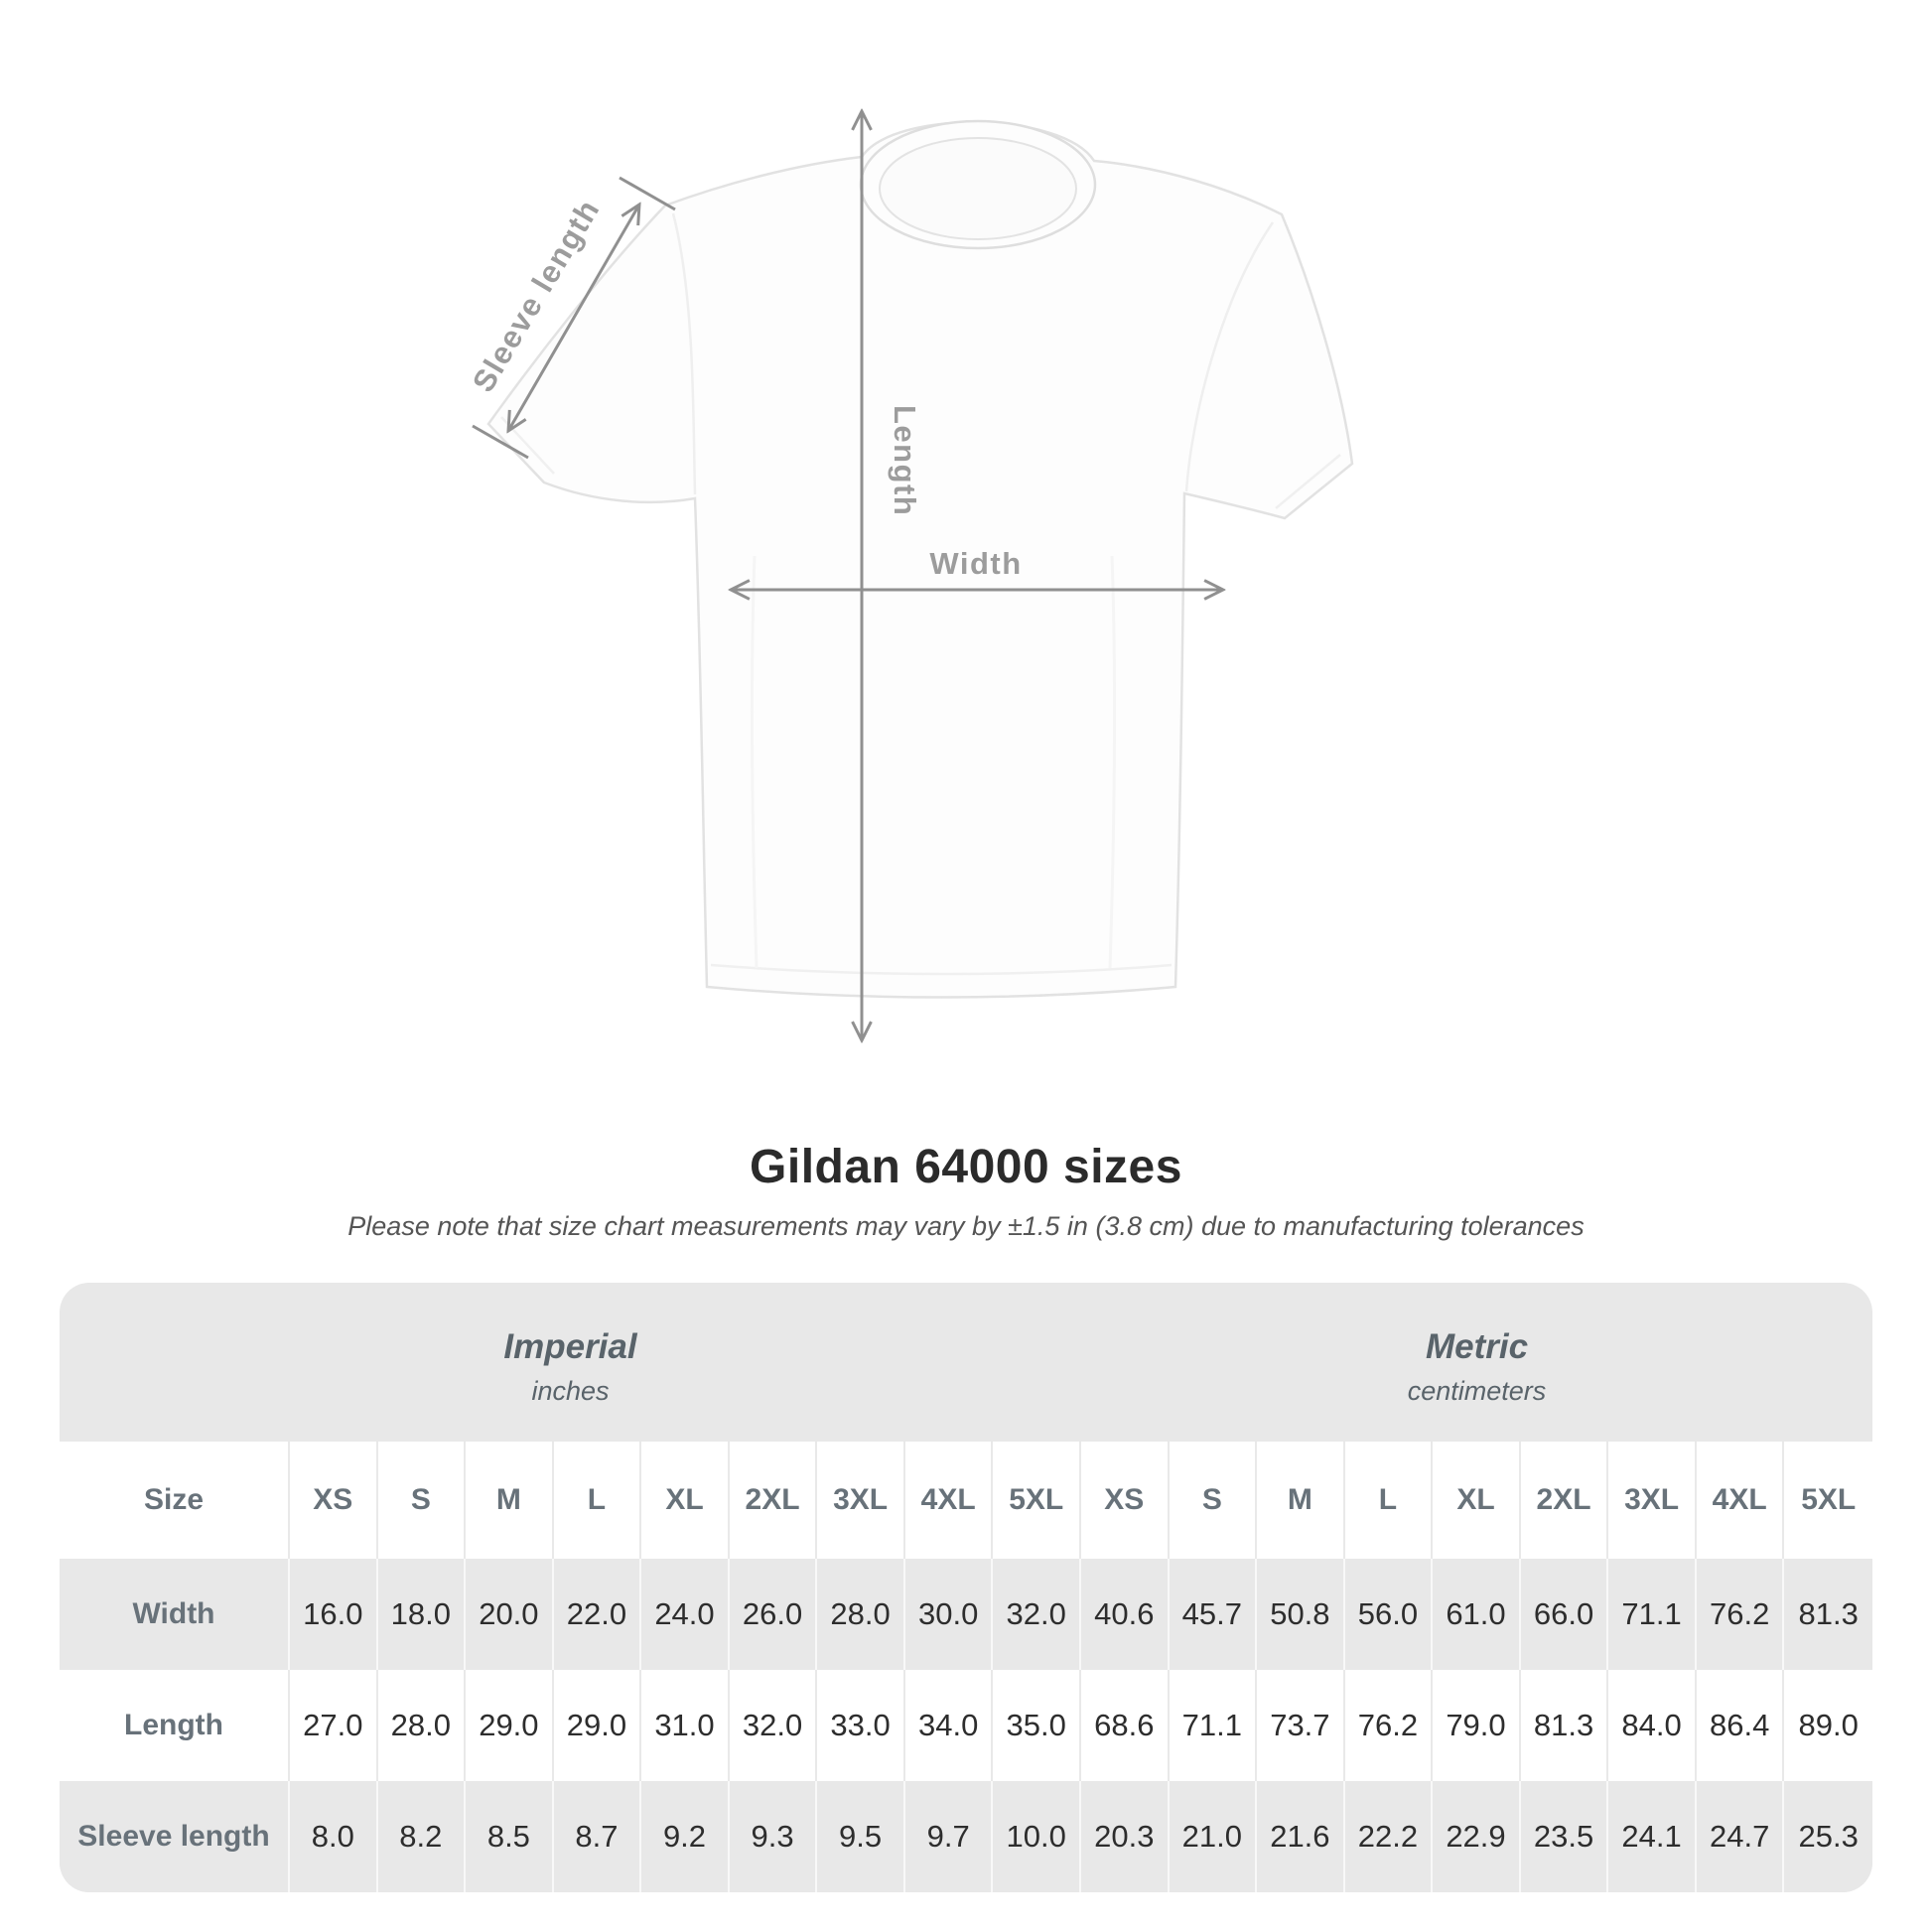  I want to click on width-label: Width, so click(975, 564).